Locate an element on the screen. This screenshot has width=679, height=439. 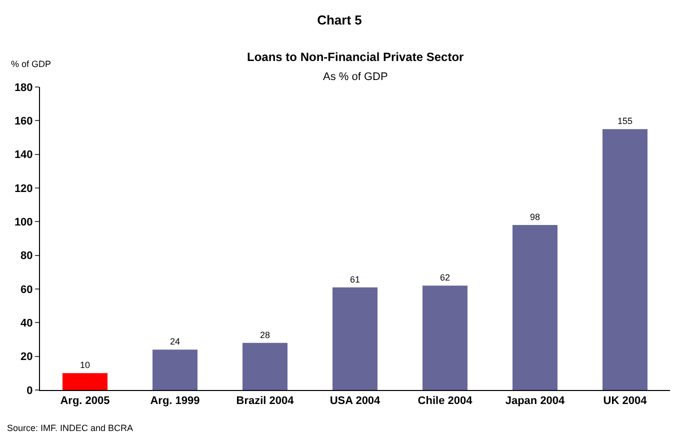
y-tick-label: 160 is located at coordinates (23, 122).